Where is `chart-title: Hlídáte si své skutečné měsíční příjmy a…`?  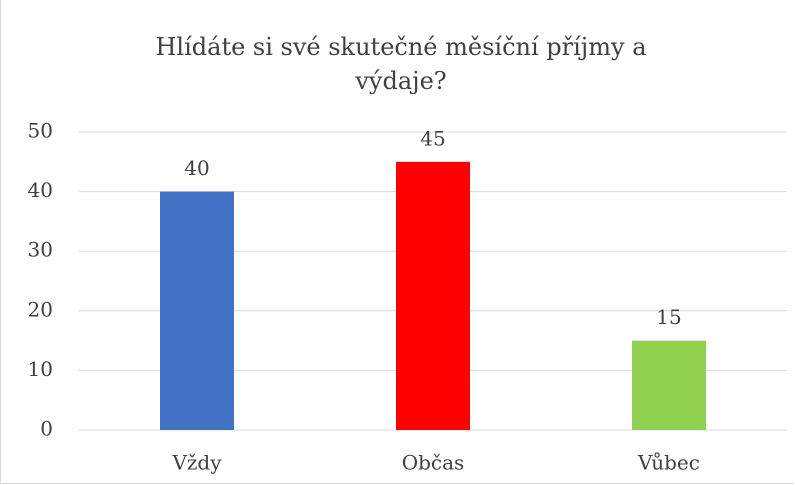
chart-title: Hlídáte si své skutečné měsíční příjmy a… is located at coordinates (401, 64).